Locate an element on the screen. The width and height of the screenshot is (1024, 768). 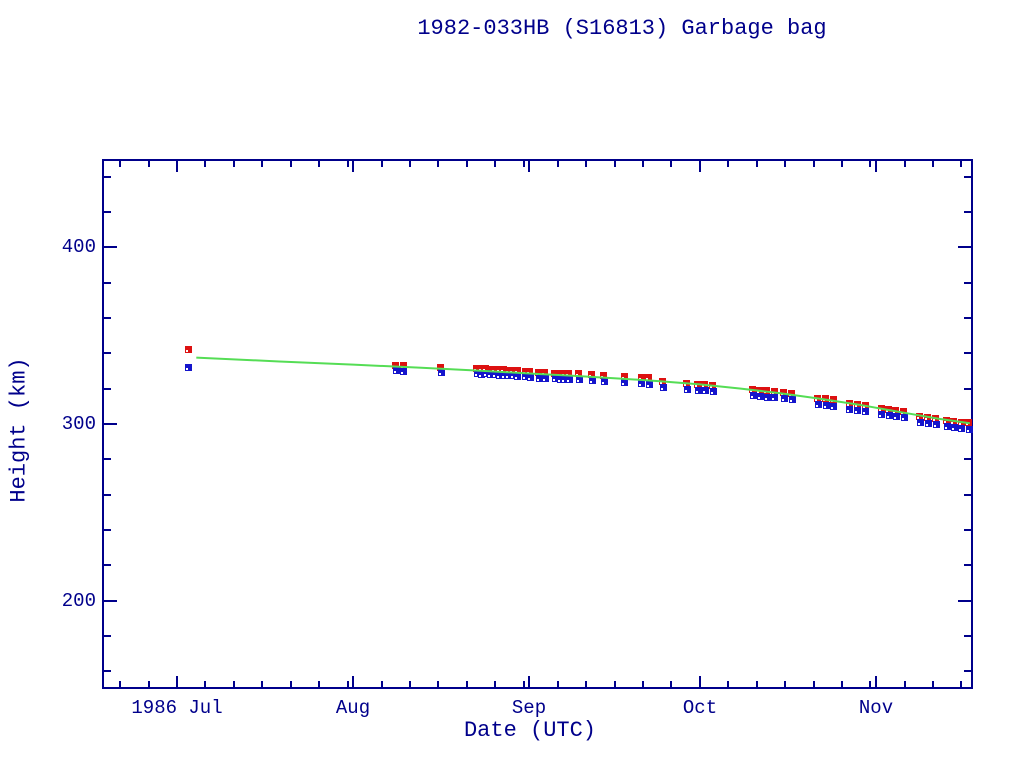
x-tick-label: Sep is located at coordinates (529, 708).